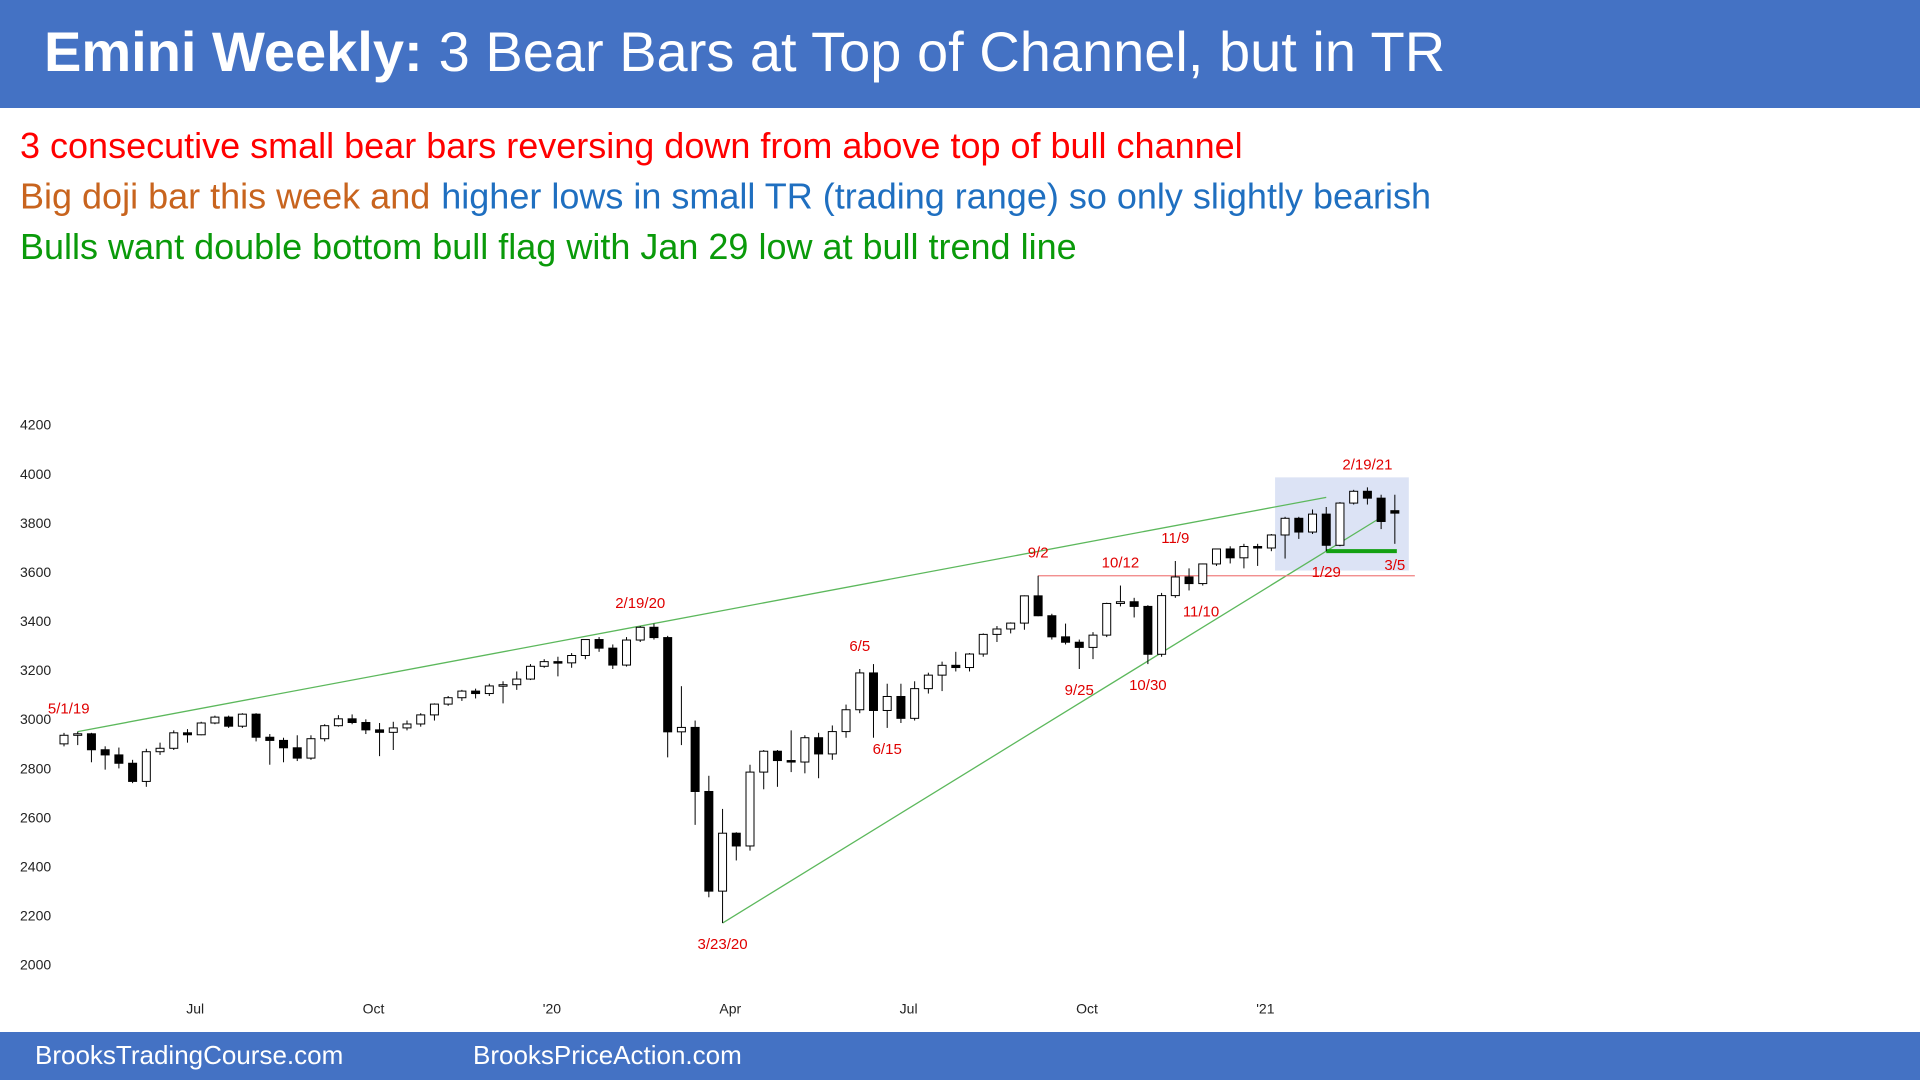  What do you see at coordinates (69, 709) in the screenshot?
I see `annotation: 5/1/19` at bounding box center [69, 709].